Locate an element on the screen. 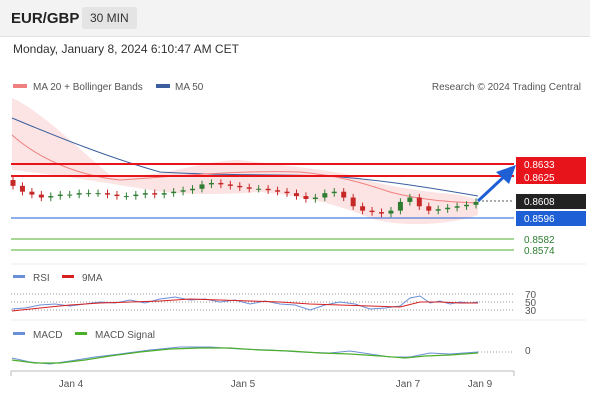 The image size is (590, 400). copyright-credit: Research © 2024 Trading Central is located at coordinates (506, 87).